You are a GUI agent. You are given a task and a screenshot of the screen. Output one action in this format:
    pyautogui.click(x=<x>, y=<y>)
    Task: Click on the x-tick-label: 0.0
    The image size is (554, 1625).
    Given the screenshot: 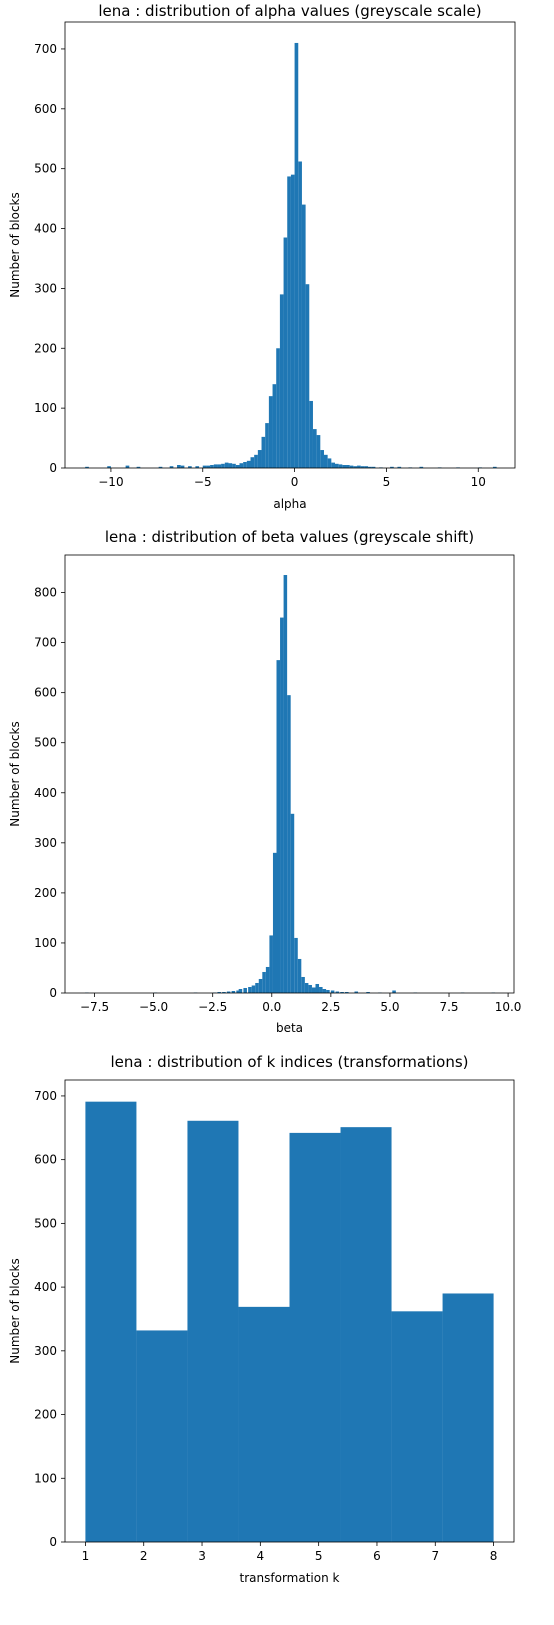 What is the action you would take?
    pyautogui.click(x=271, y=1007)
    